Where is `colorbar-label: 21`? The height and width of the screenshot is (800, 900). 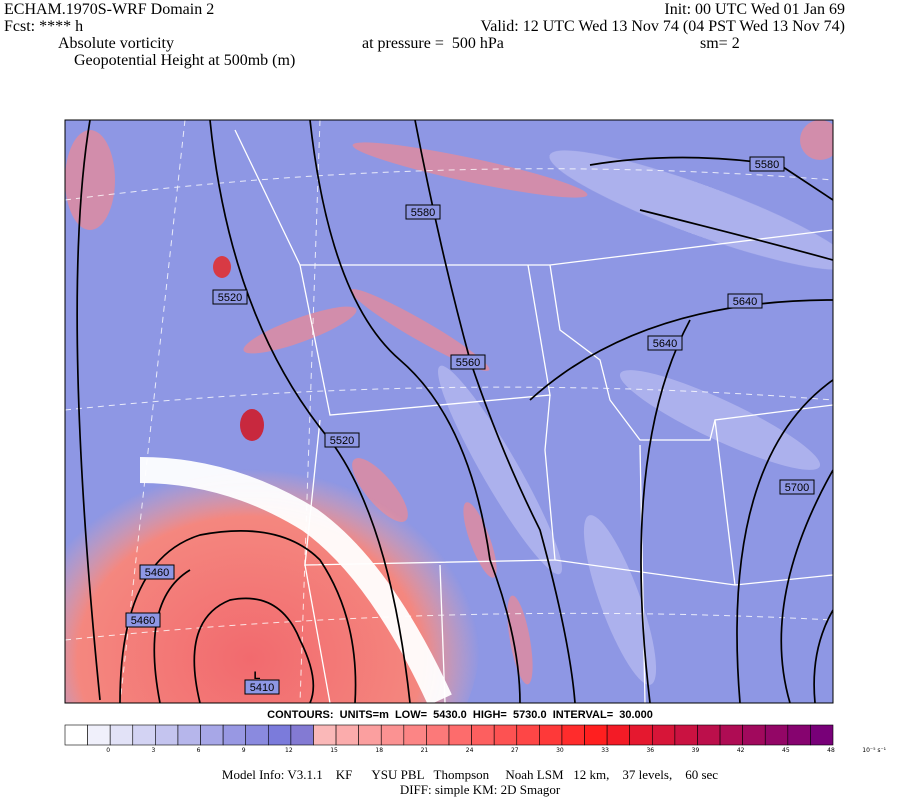 colorbar-label: 21 is located at coordinates (425, 750).